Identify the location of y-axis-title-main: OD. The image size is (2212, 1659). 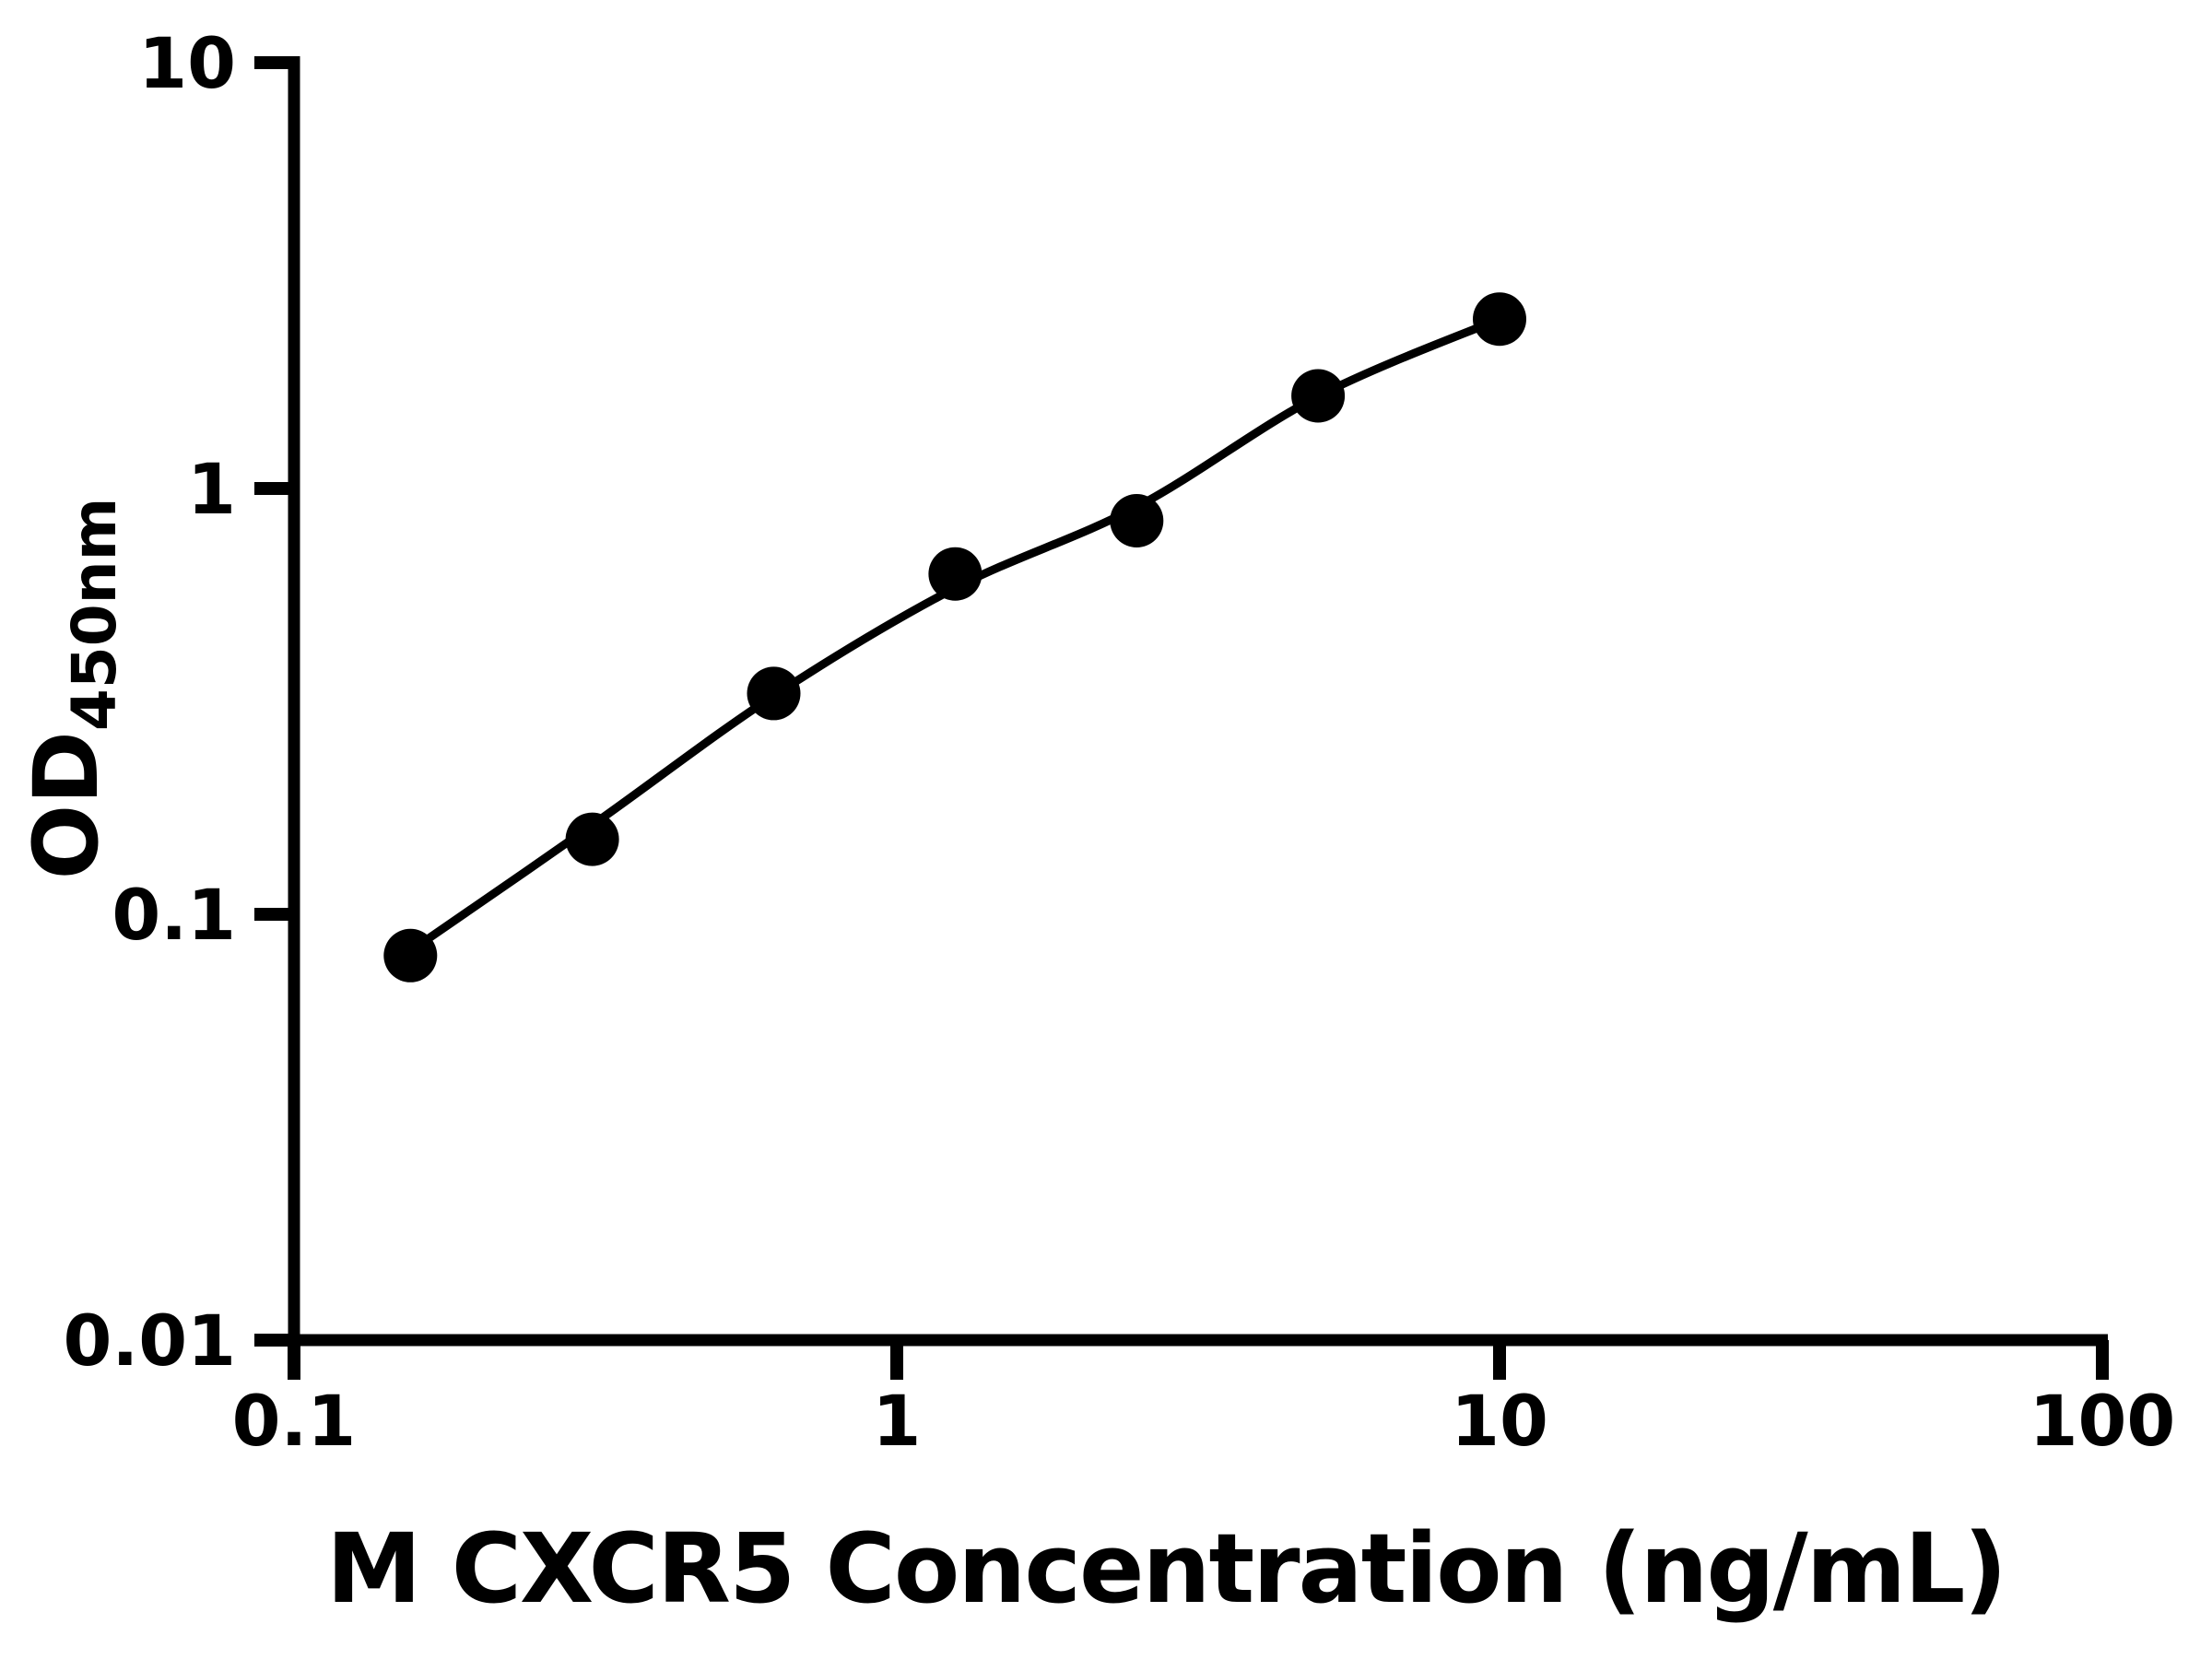
(66, 805).